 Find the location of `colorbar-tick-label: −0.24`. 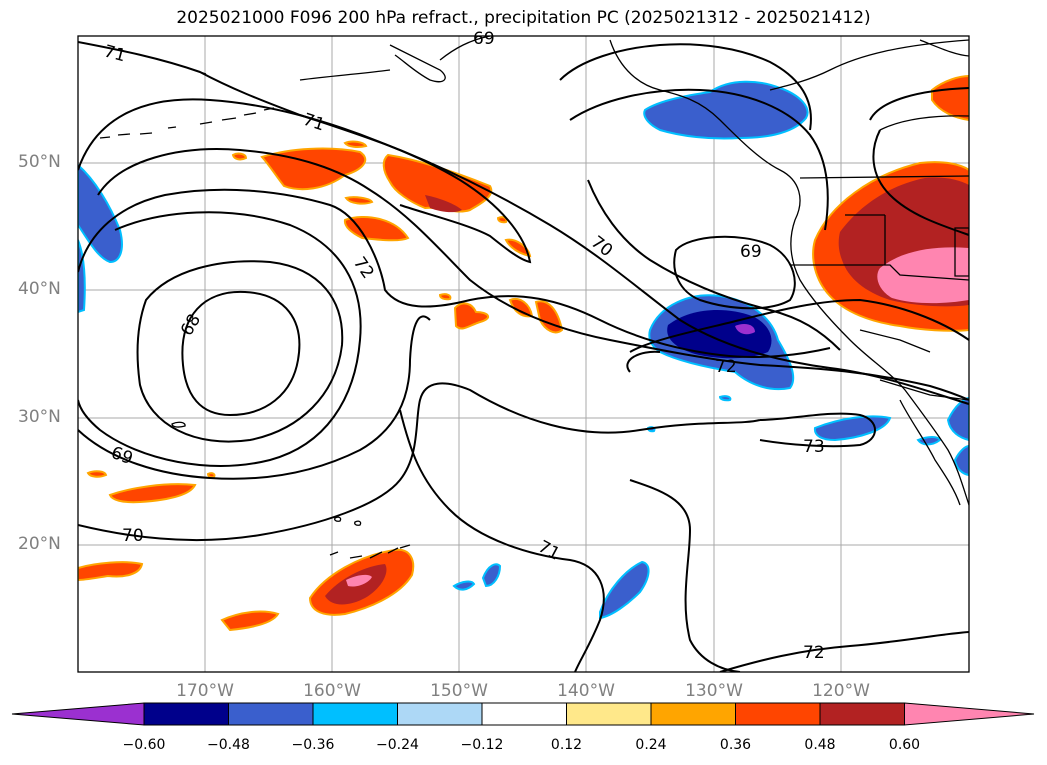

colorbar-tick-label: −0.24 is located at coordinates (397, 745).